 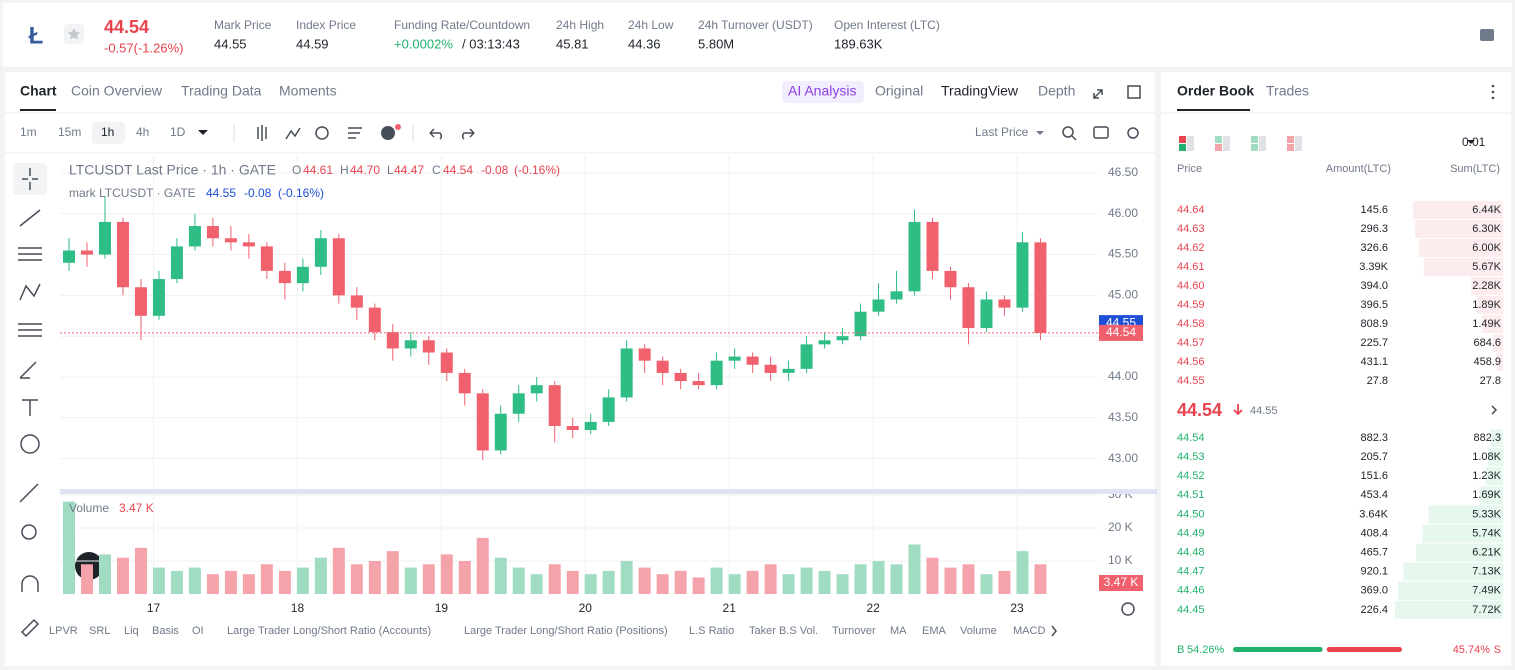 What do you see at coordinates (117, 91) in the screenshot?
I see `chart-tab: Coin Overview` at bounding box center [117, 91].